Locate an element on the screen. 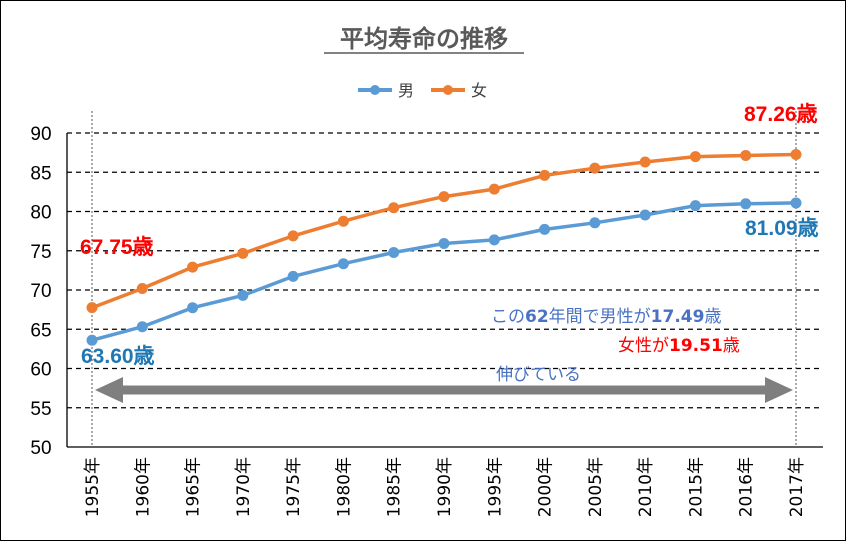  female-end-label: 87.26歳 is located at coordinates (781, 114).